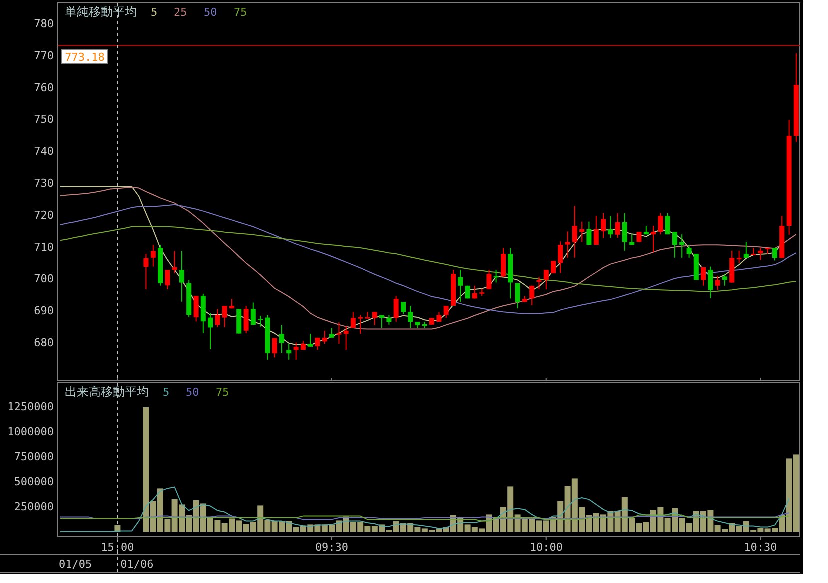  What do you see at coordinates (107, 392) in the screenshot?
I see `legend-title: 出来高移動平均` at bounding box center [107, 392].